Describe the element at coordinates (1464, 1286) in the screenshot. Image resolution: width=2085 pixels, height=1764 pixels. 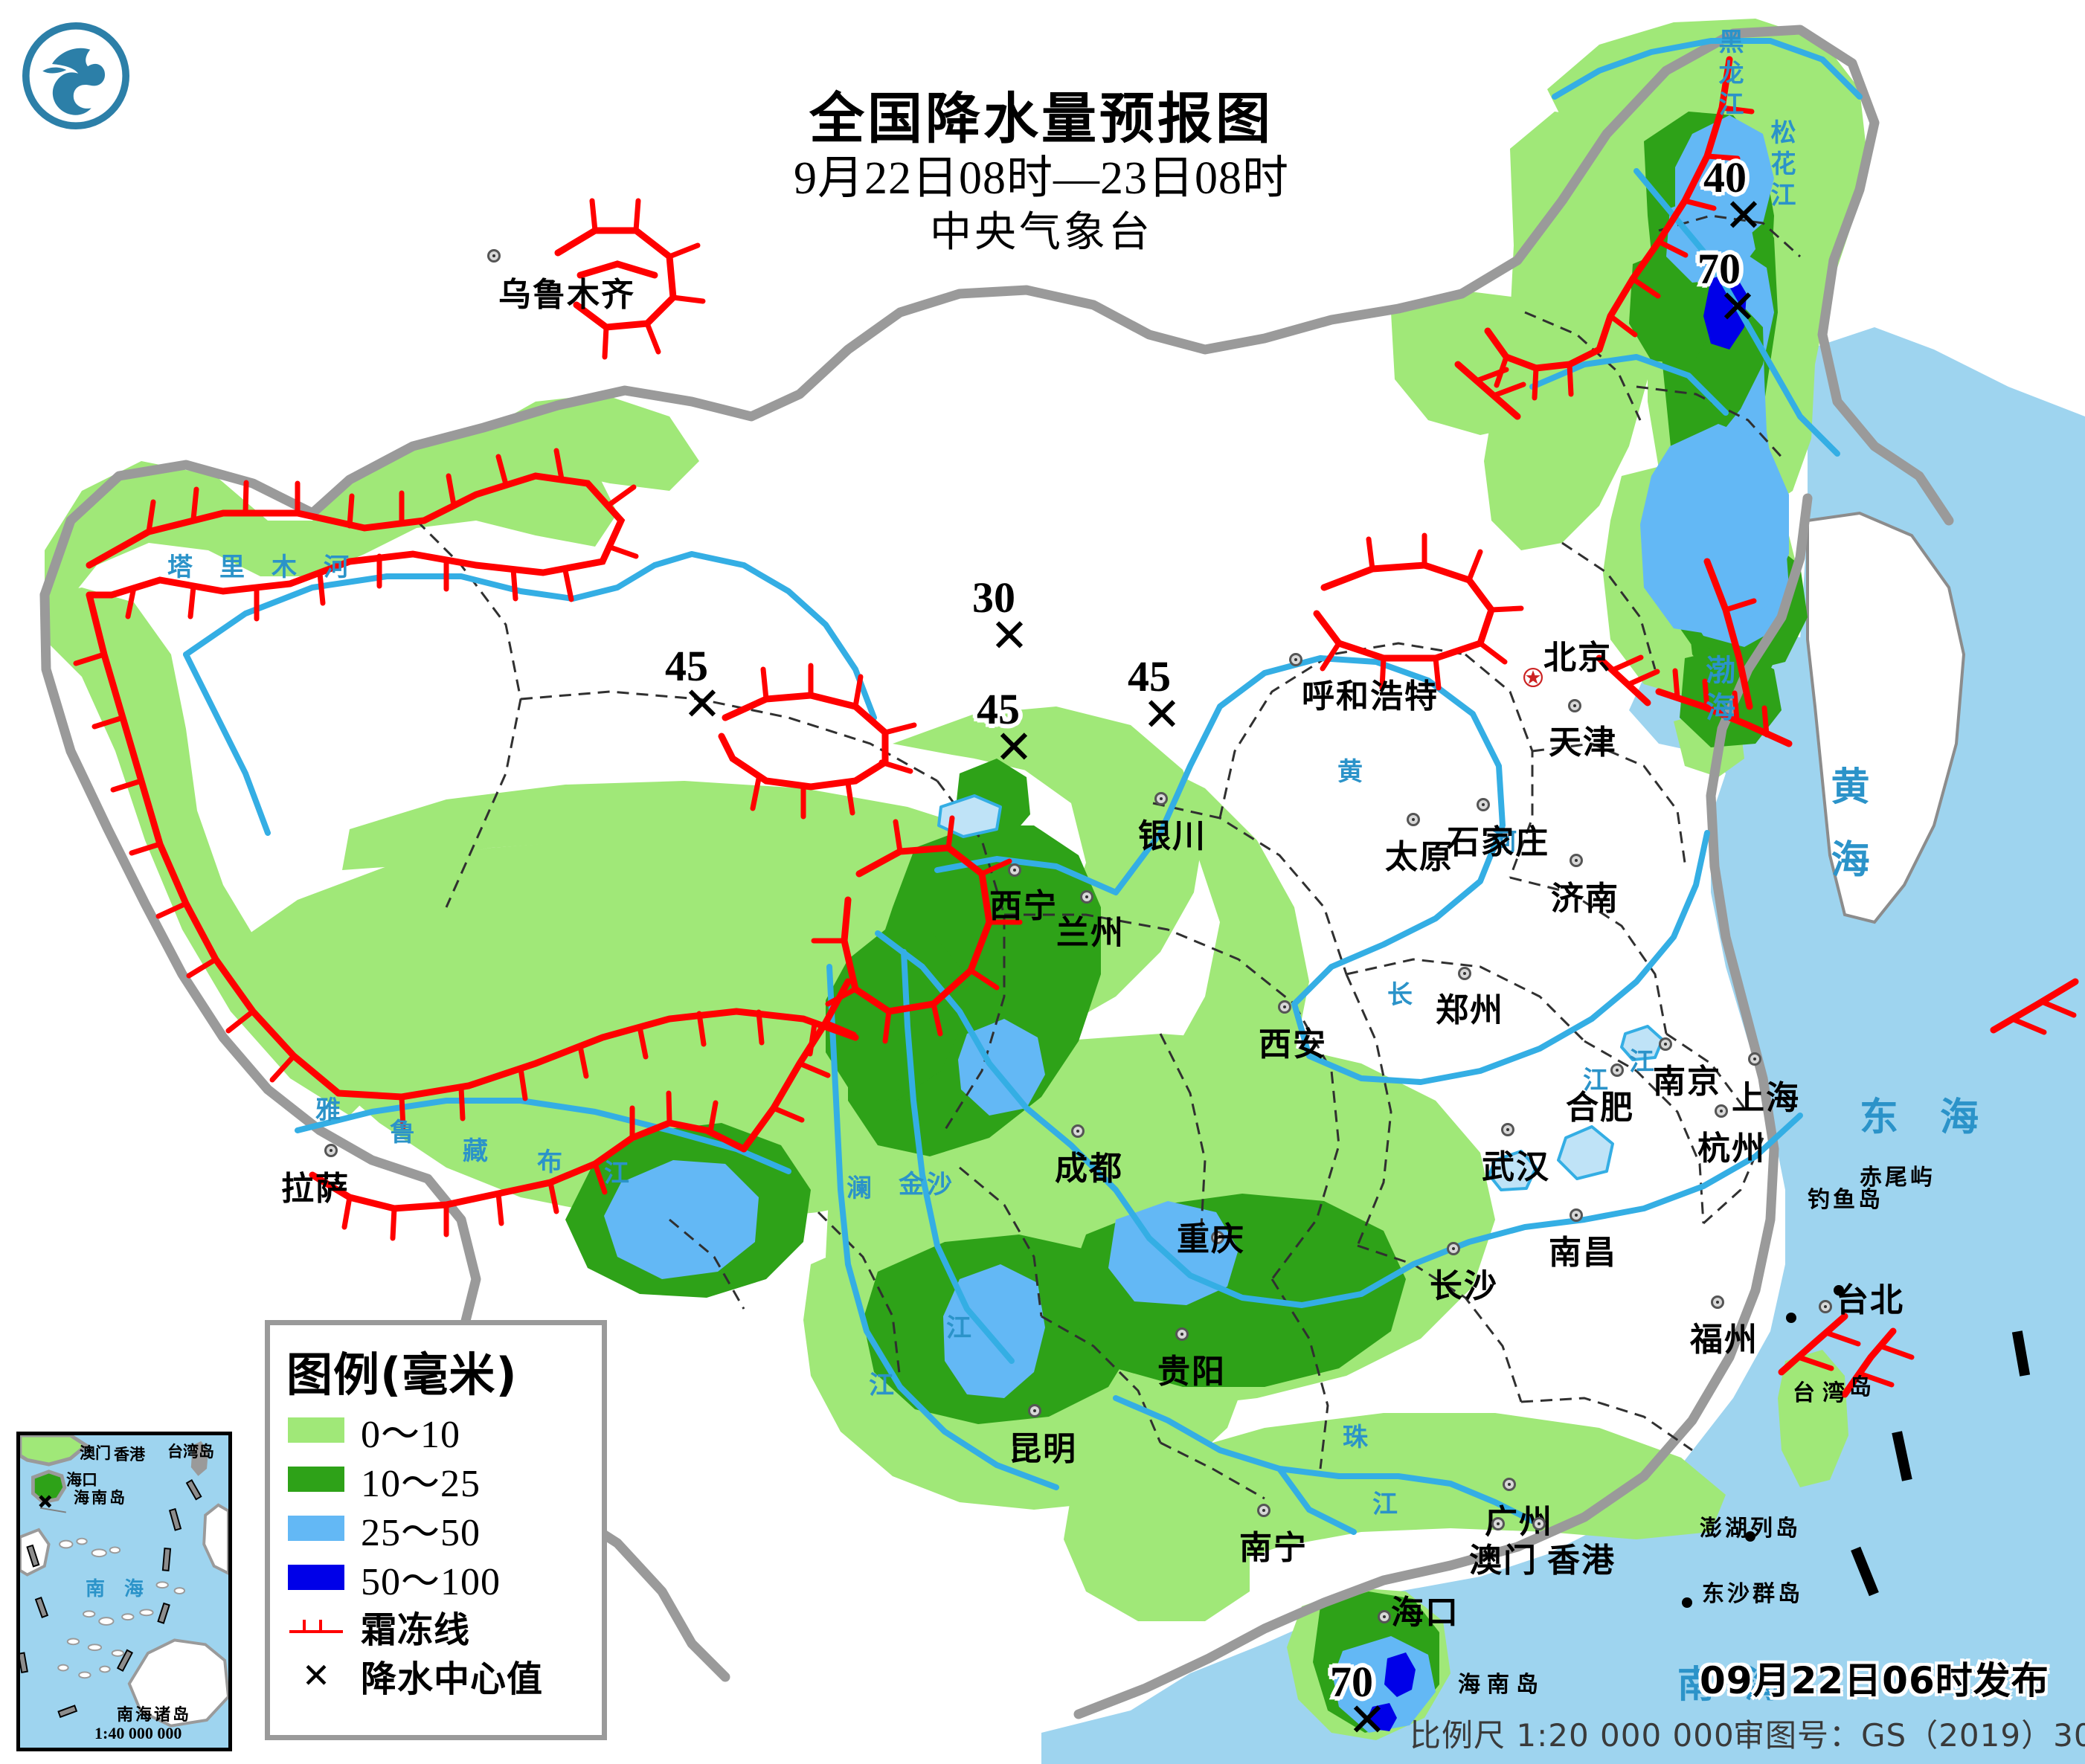
I see `city-label-changsha: 长沙` at that location.